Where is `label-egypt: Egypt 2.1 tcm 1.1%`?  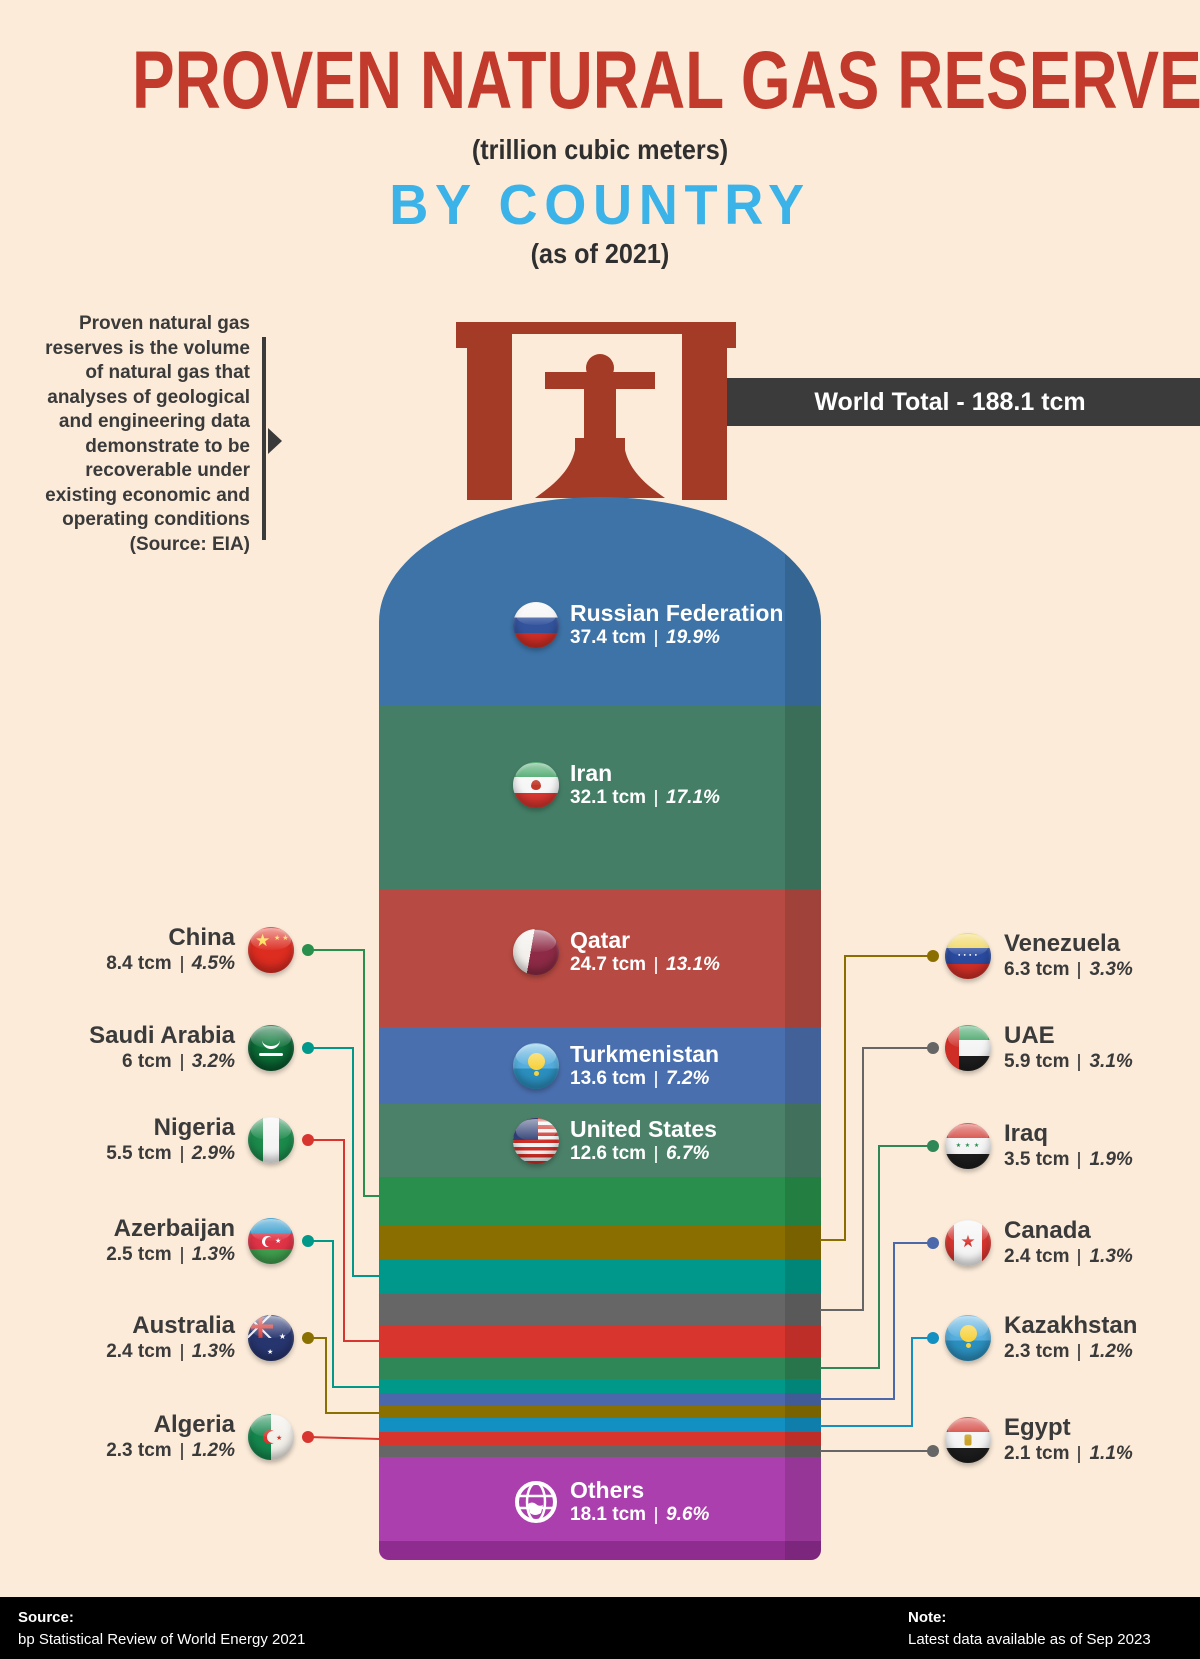
label-egypt: Egypt 2.1 tcm 1.1% is located at coordinates (1039, 1440).